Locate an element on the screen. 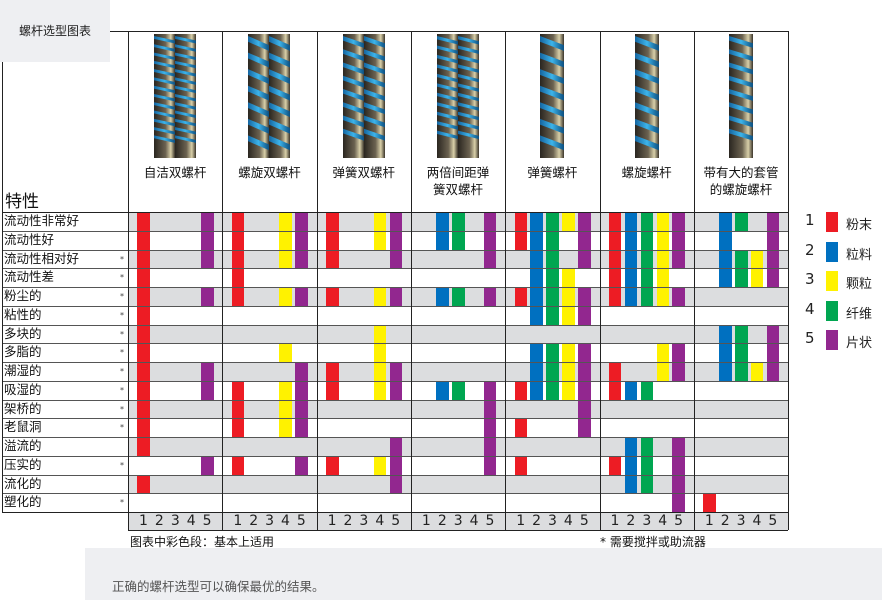  sub-column-number: 1 is located at coordinates (332, 521).